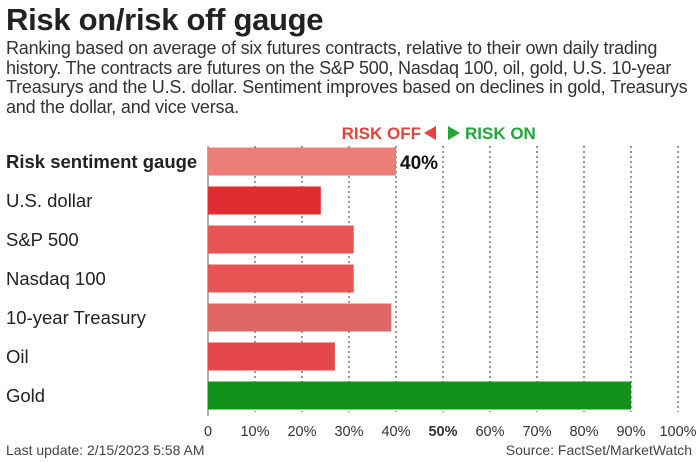 This screenshot has width=700, height=462. I want to click on x-axis-ticks: 0 10% 20% 30% 40% 50% 60% 70% 80% 90% 100%, so click(450, 432).